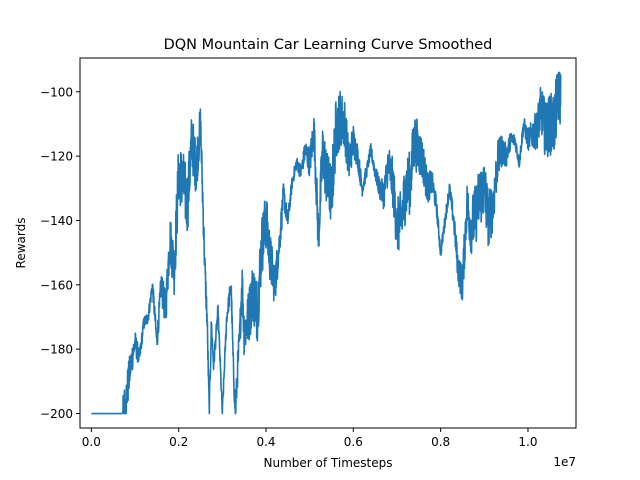 The image size is (640, 480). I want to click on y-tick-label: −200, so click(56, 414).